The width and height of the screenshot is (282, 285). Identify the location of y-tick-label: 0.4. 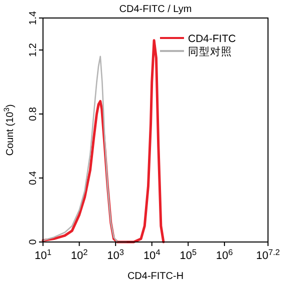
(33, 177).